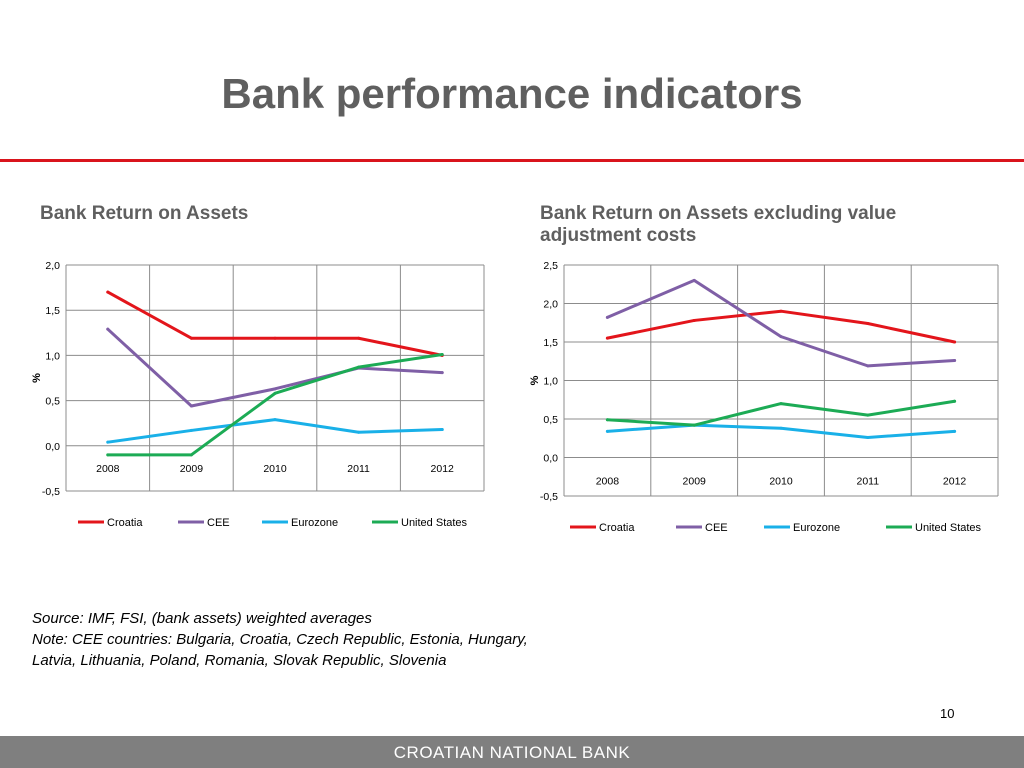 The height and width of the screenshot is (768, 1024). What do you see at coordinates (550, 266) in the screenshot?
I see `y-tick-label: 2,5` at bounding box center [550, 266].